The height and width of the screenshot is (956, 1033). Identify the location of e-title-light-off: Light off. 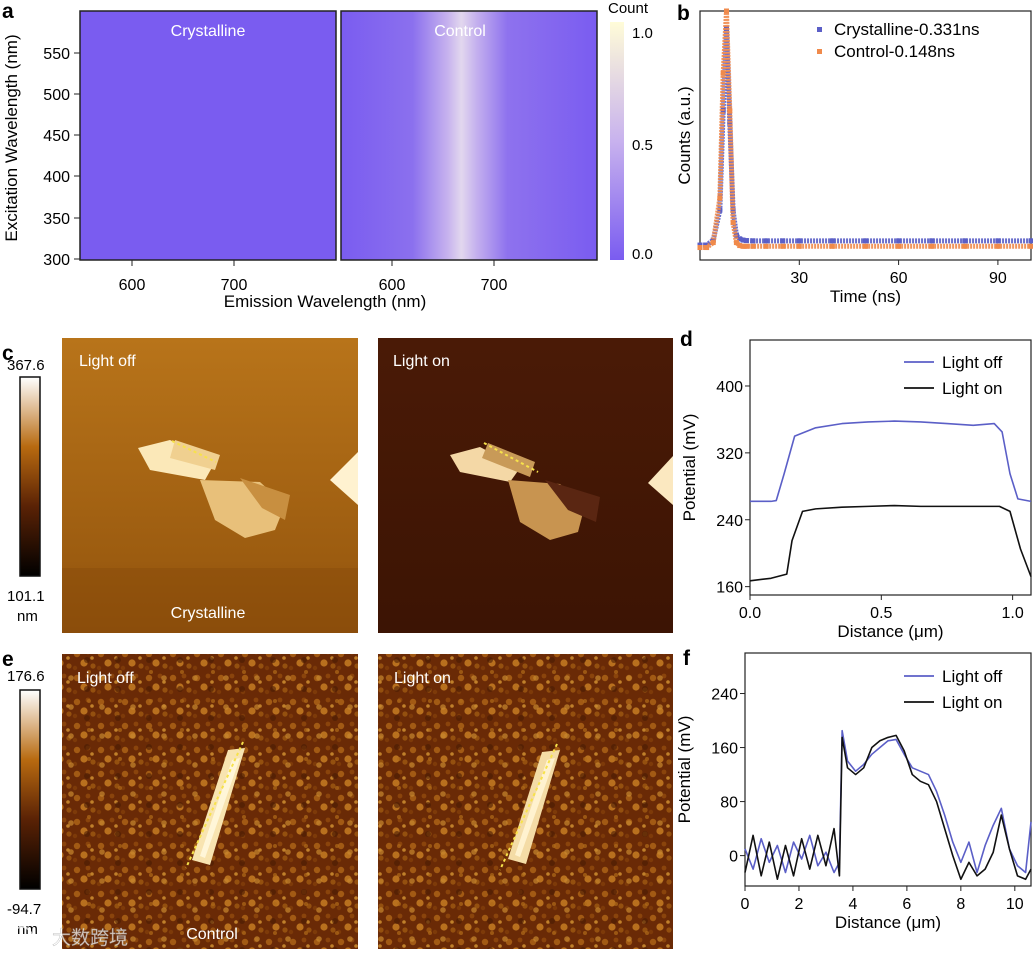
(105, 678).